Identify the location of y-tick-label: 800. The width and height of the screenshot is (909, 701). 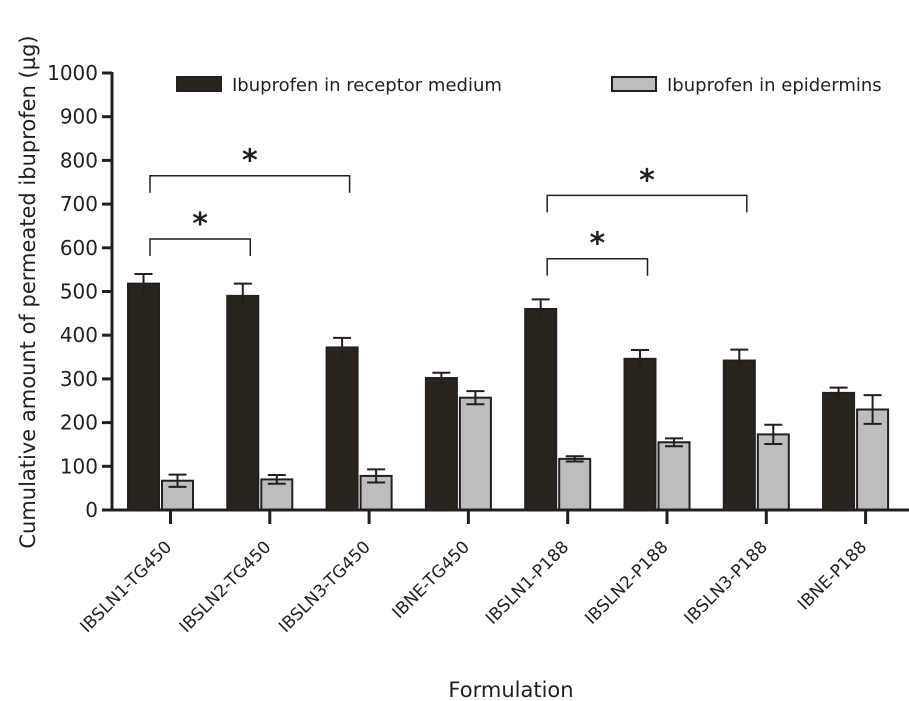
(79, 160).